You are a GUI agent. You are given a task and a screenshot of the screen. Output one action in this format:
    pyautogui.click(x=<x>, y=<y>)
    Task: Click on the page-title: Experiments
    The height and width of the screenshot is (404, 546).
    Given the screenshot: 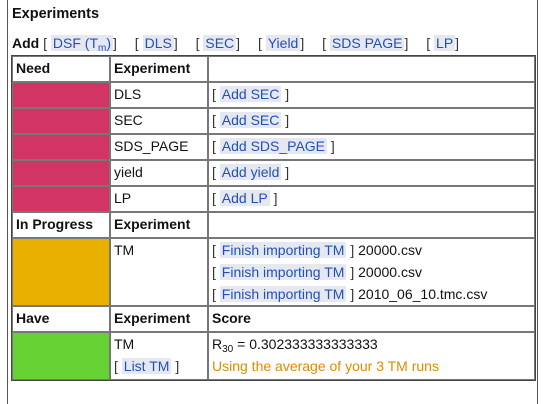 What is the action you would take?
    pyautogui.click(x=56, y=14)
    